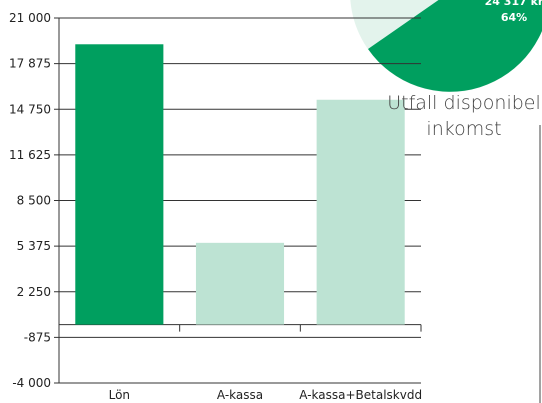 The width and height of the screenshot is (542, 403). What do you see at coordinates (464, 129) in the screenshot?
I see `pie-title-line2: inkomst` at bounding box center [464, 129].